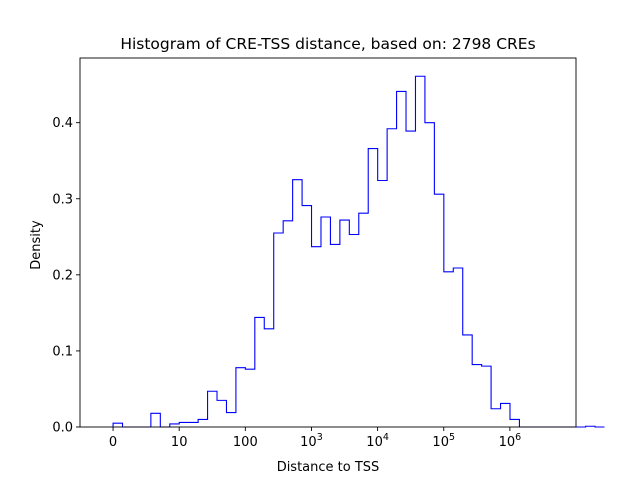 This screenshot has height=480, width=640. Describe the element at coordinates (443, 441) in the screenshot. I see `x-tick-label: 10⁵` at that location.